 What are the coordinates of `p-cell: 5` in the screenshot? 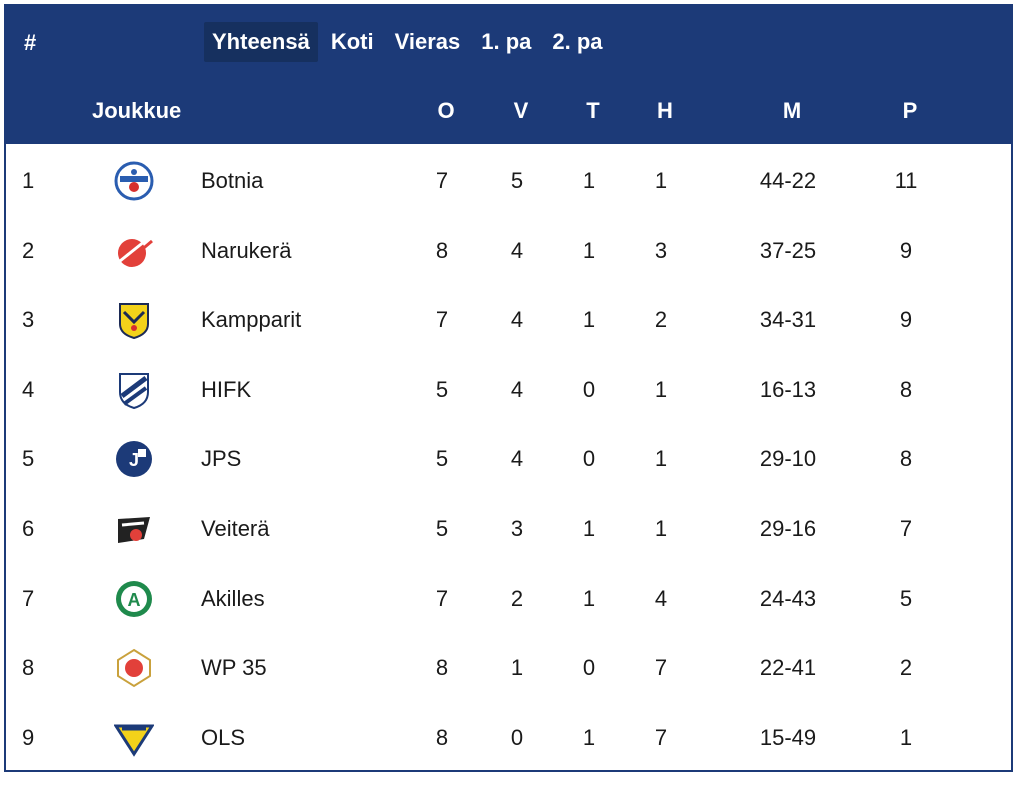 It's located at (906, 598).